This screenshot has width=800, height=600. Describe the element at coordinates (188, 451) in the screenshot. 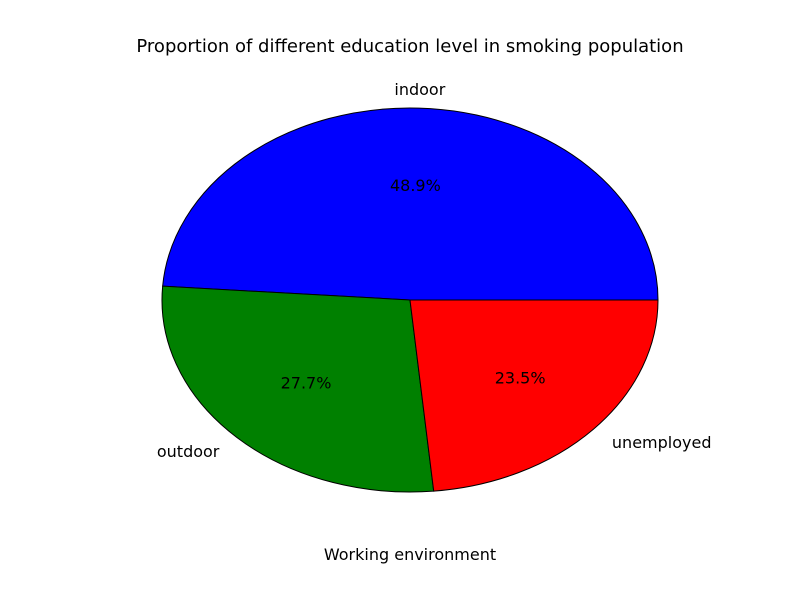

I see `slice-label-outdoor: outdoor` at that location.